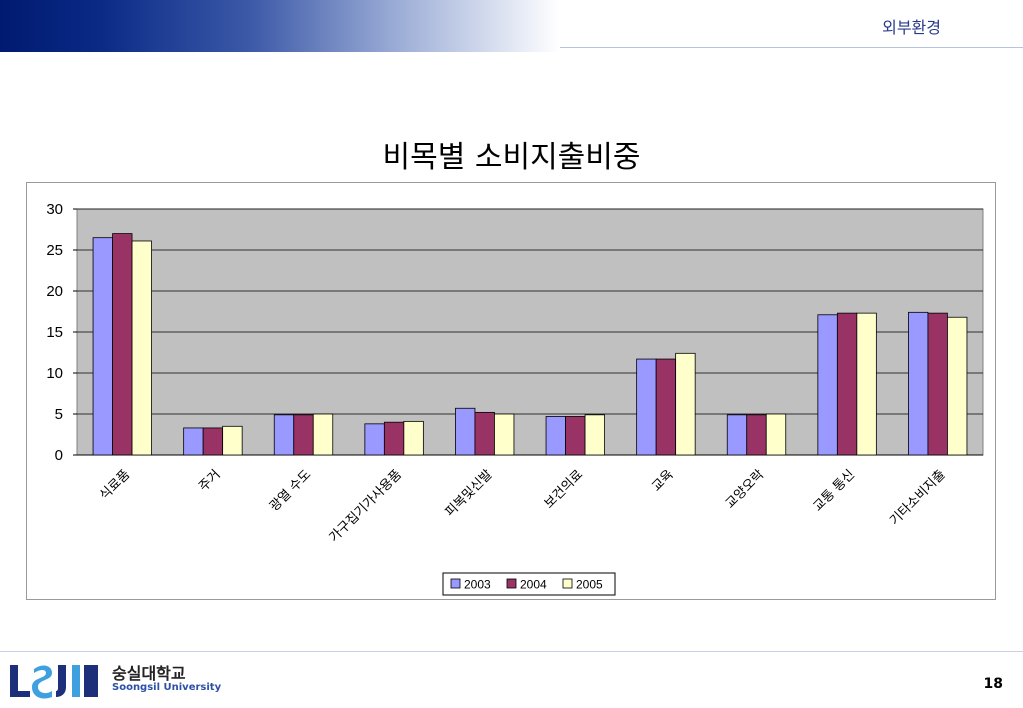 This screenshot has height=708, width=1023. What do you see at coordinates (59, 414) in the screenshot?
I see `y-tick-label: 5` at bounding box center [59, 414].